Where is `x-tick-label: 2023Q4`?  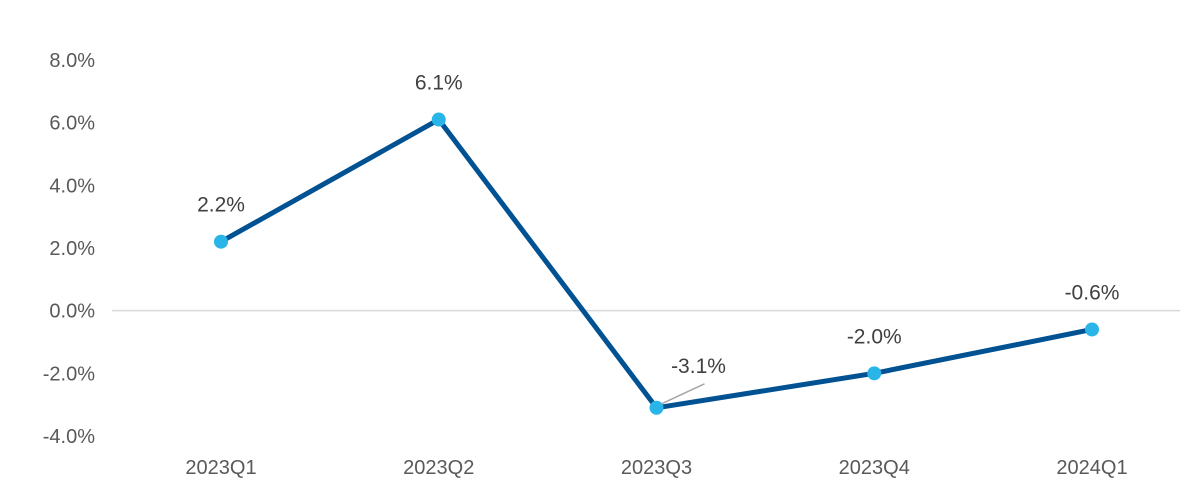
x-tick-label: 2023Q4 is located at coordinates (874, 468).